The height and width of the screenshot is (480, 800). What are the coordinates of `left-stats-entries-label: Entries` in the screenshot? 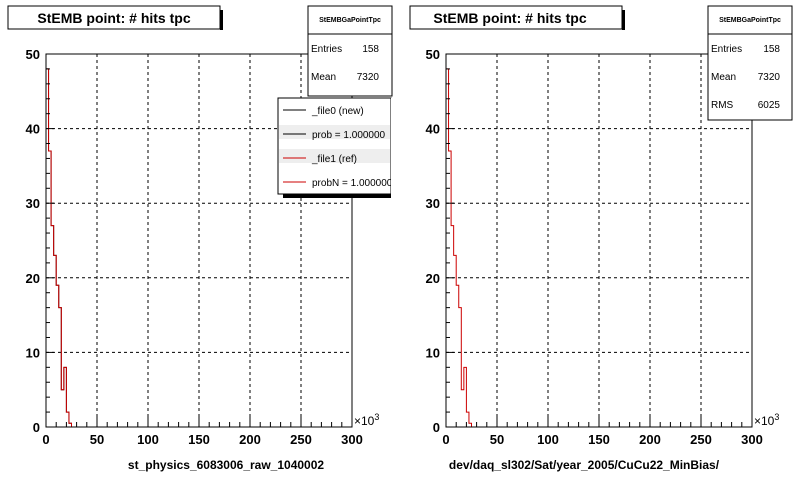 It's located at (326, 49).